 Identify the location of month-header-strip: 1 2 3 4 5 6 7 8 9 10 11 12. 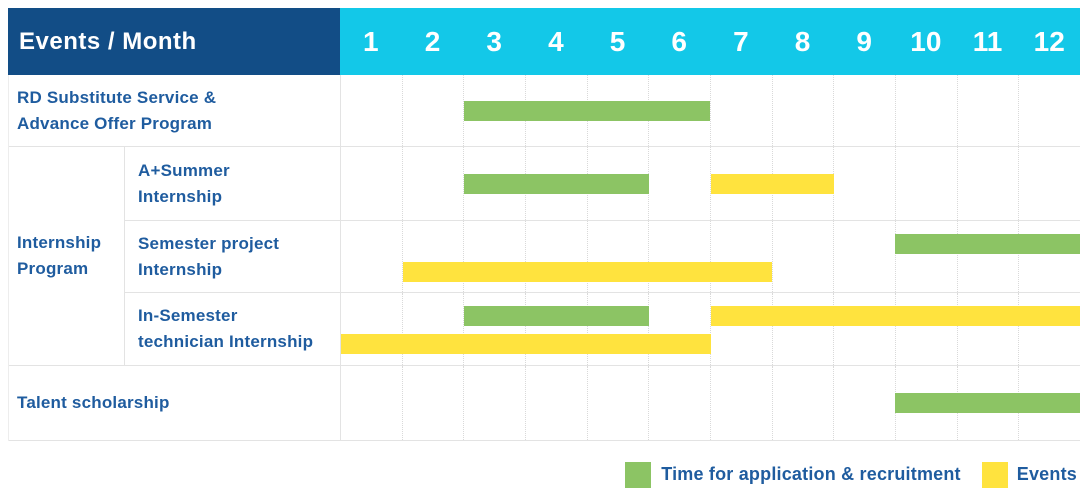
(710, 41).